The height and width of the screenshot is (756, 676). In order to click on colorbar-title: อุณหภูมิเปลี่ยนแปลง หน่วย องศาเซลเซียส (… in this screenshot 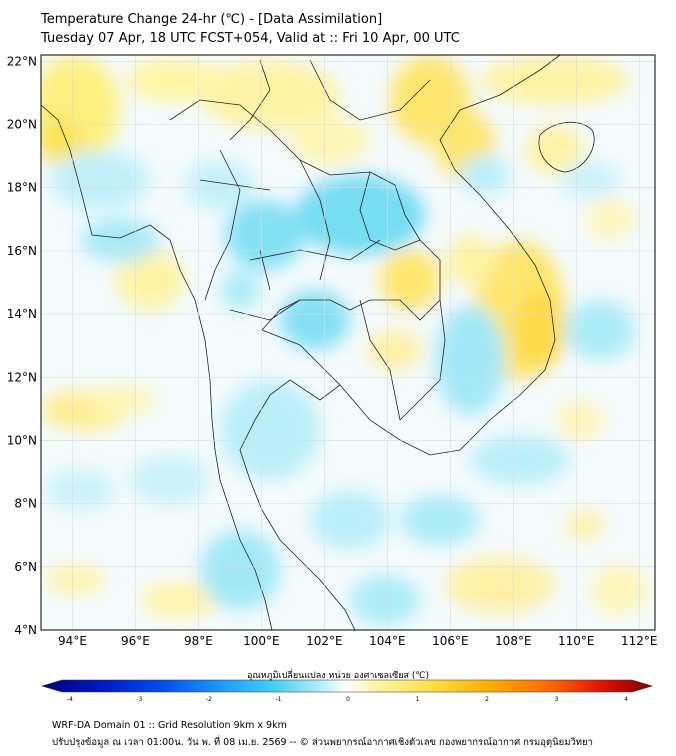, I will do `click(338, 676)`.